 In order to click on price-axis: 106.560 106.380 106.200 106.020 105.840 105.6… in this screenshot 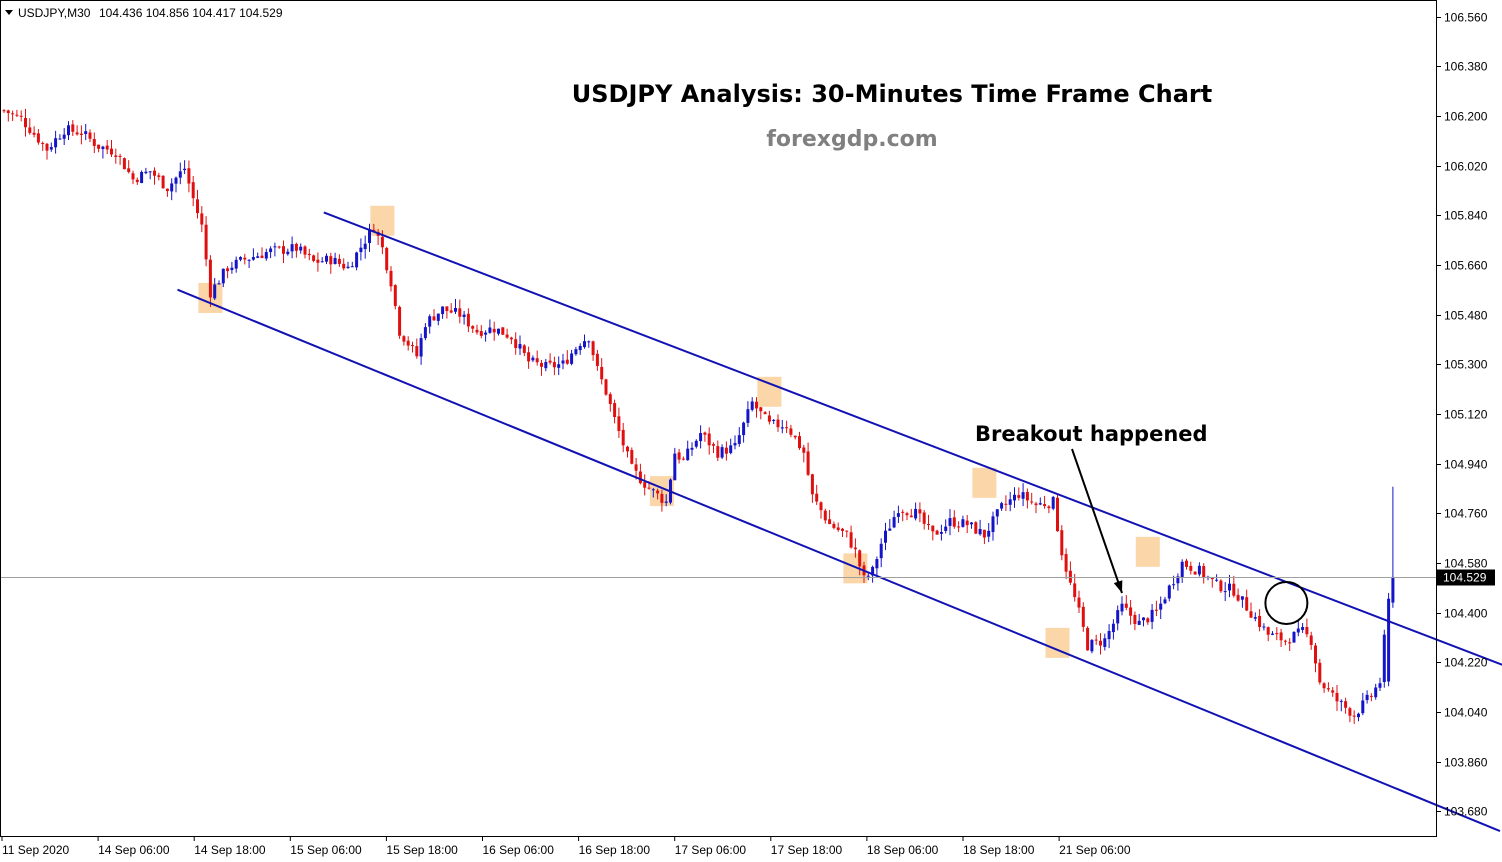, I will do `click(1462, 415)`.